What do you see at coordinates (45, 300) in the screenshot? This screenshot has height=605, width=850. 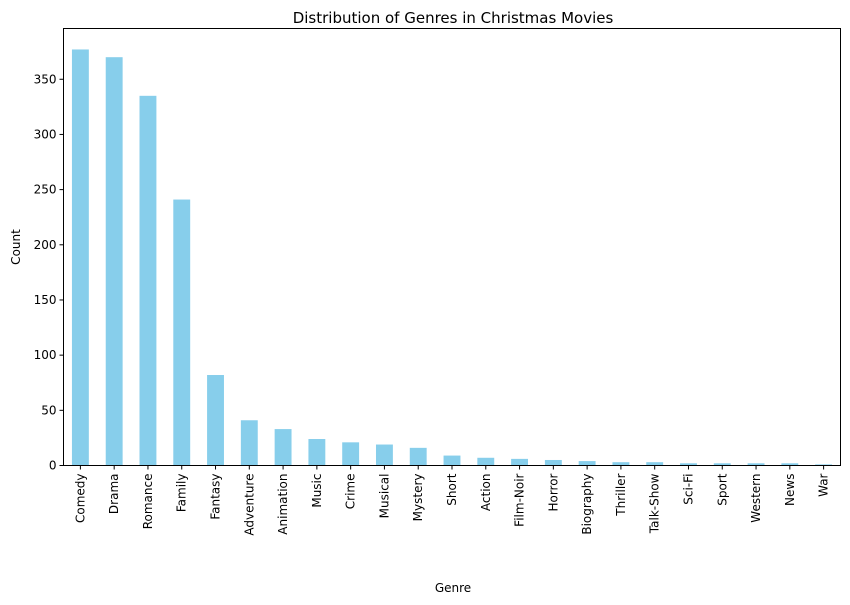 I see `y-tick-label: 150` at bounding box center [45, 300].